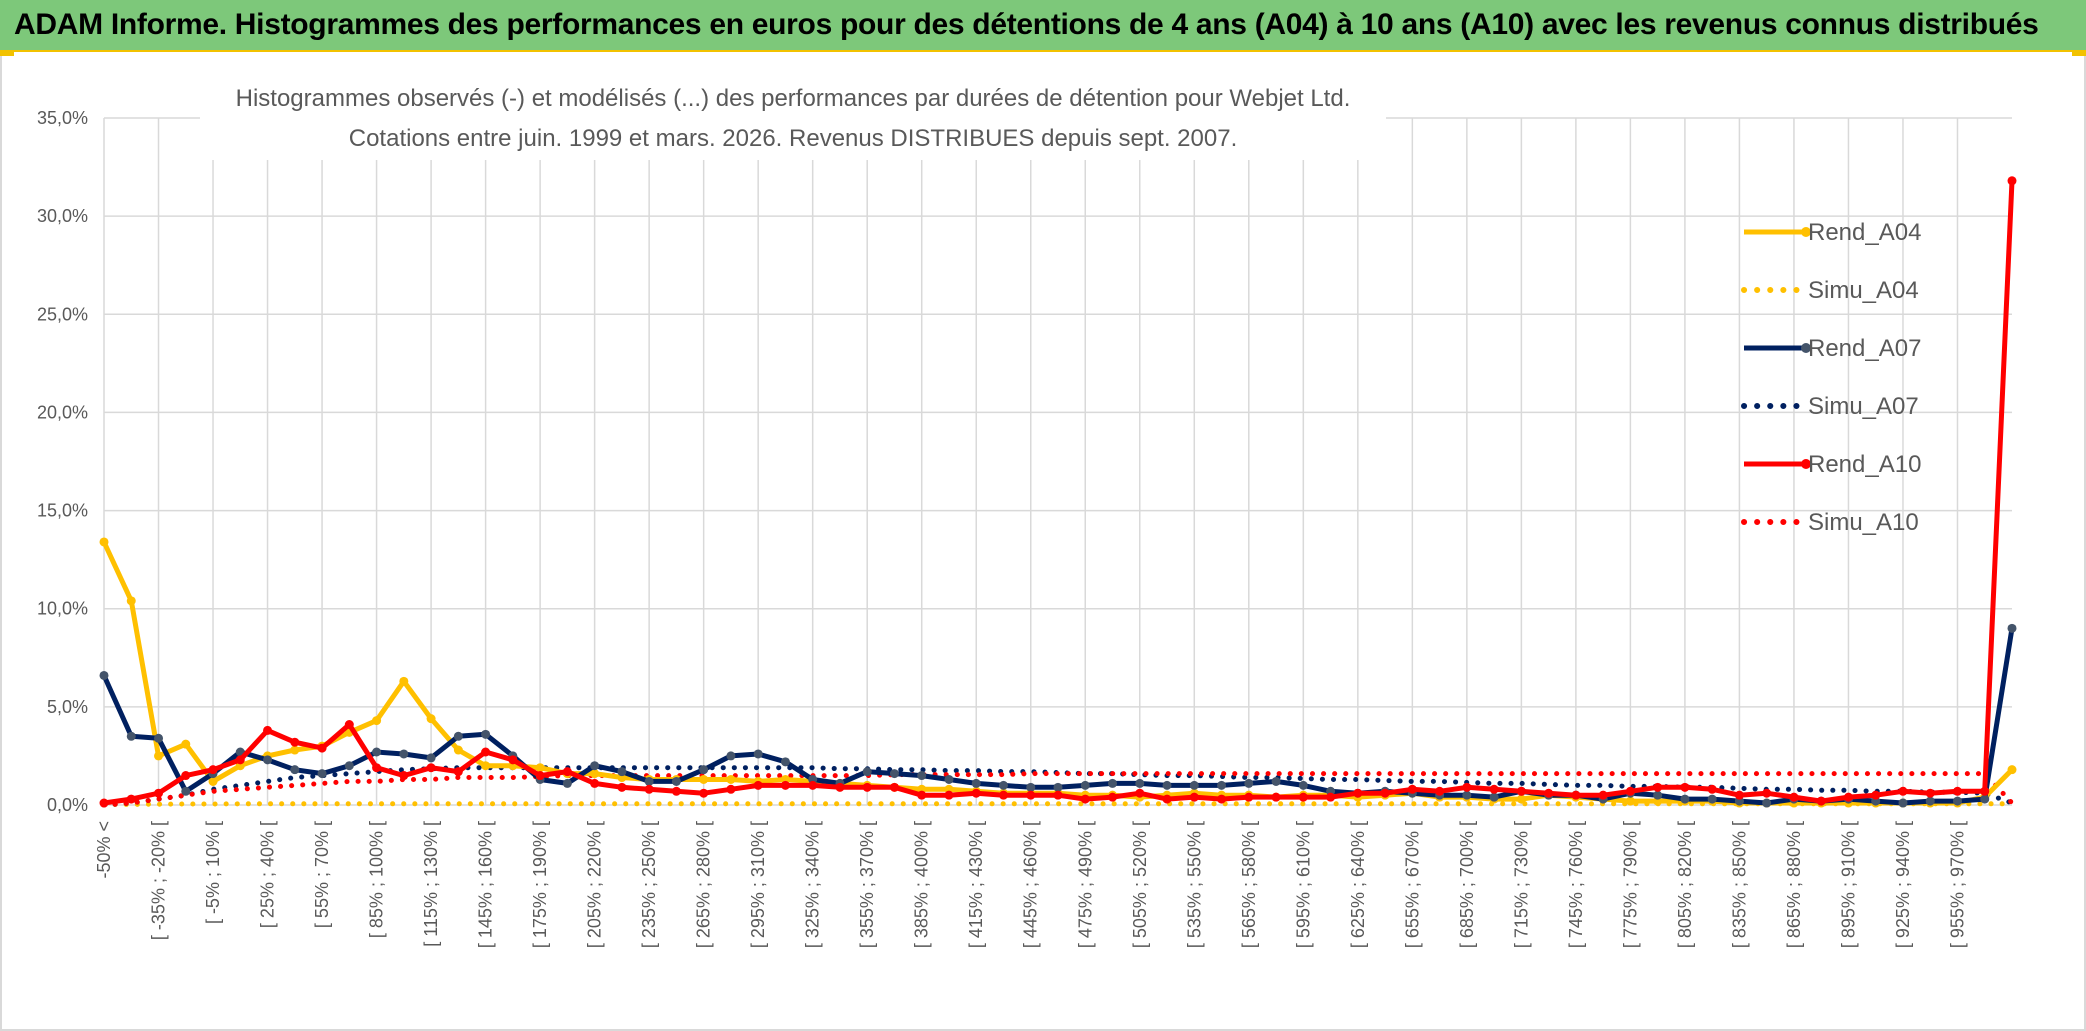 The image size is (2086, 1031). I want to click on x-tick-label: [ 565% ; 580% [, so click(1249, 884).